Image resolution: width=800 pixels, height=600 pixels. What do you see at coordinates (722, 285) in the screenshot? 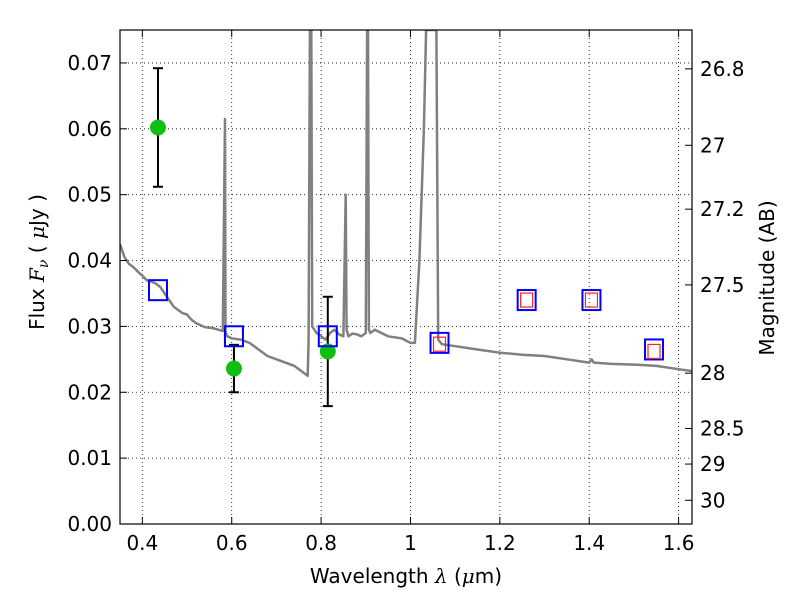
I see `y2-tick-label: 27.5` at bounding box center [722, 285].